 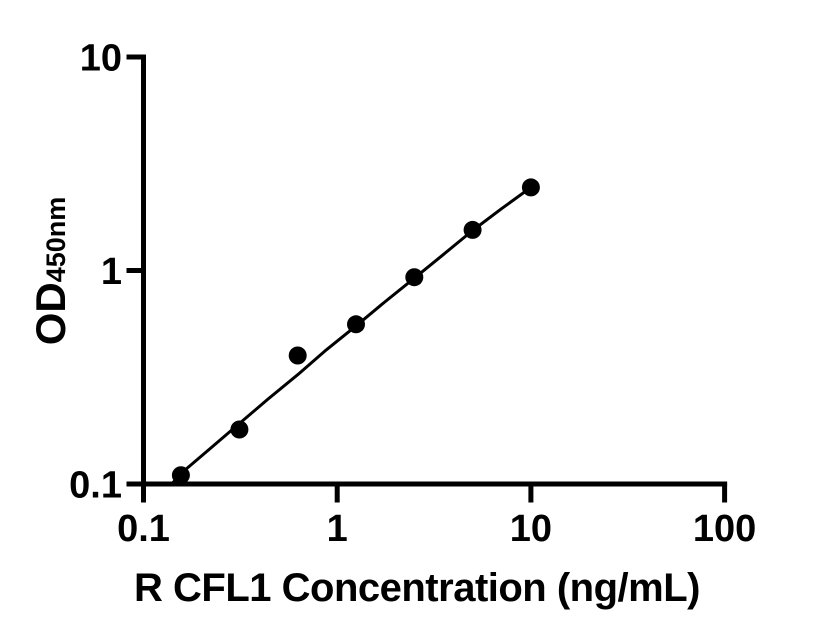 I want to click on y-axis-title-subscript: 450nm, so click(x=56, y=240).